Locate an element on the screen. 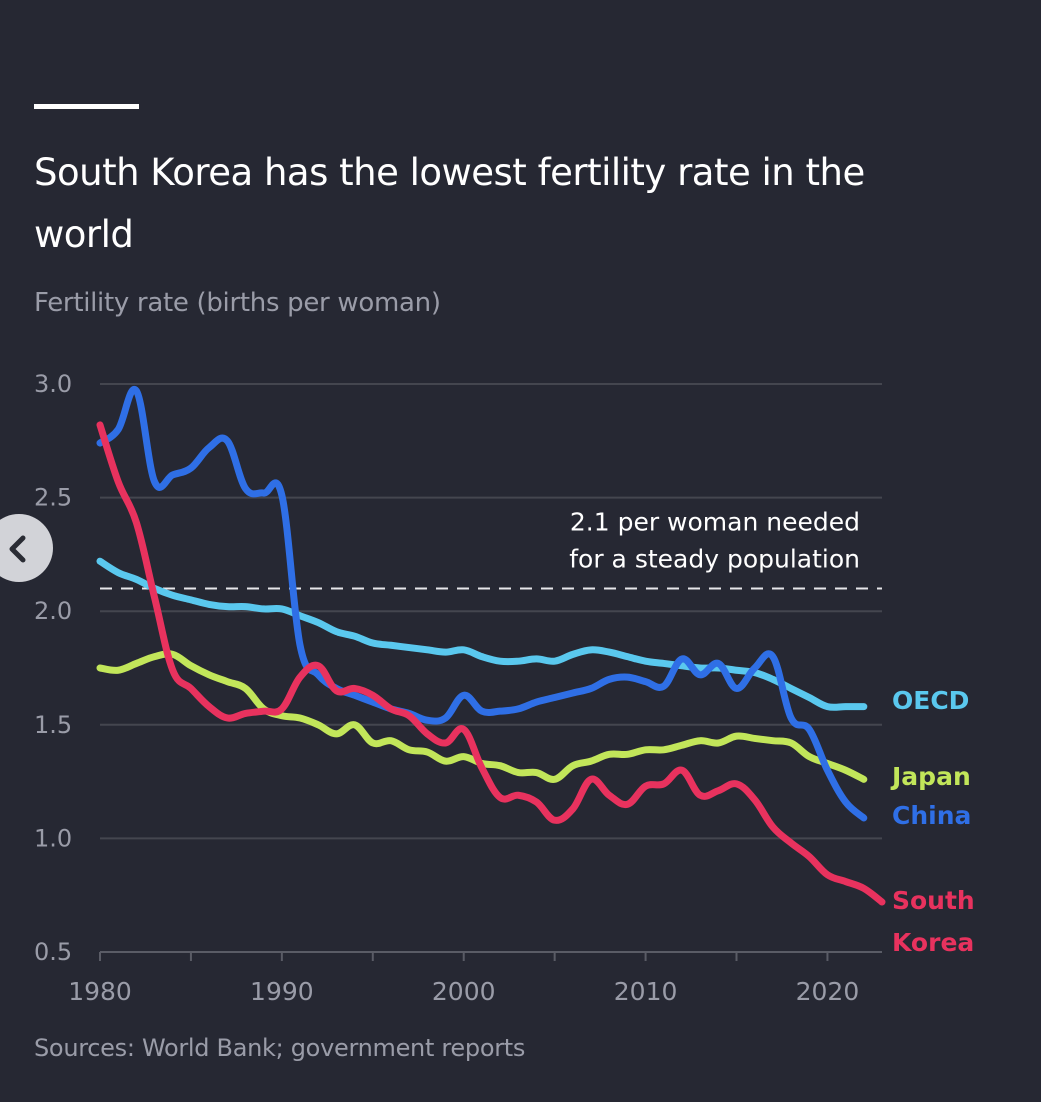 The width and height of the screenshot is (1041, 1102). x-tick-label: 2000 is located at coordinates (464, 991).